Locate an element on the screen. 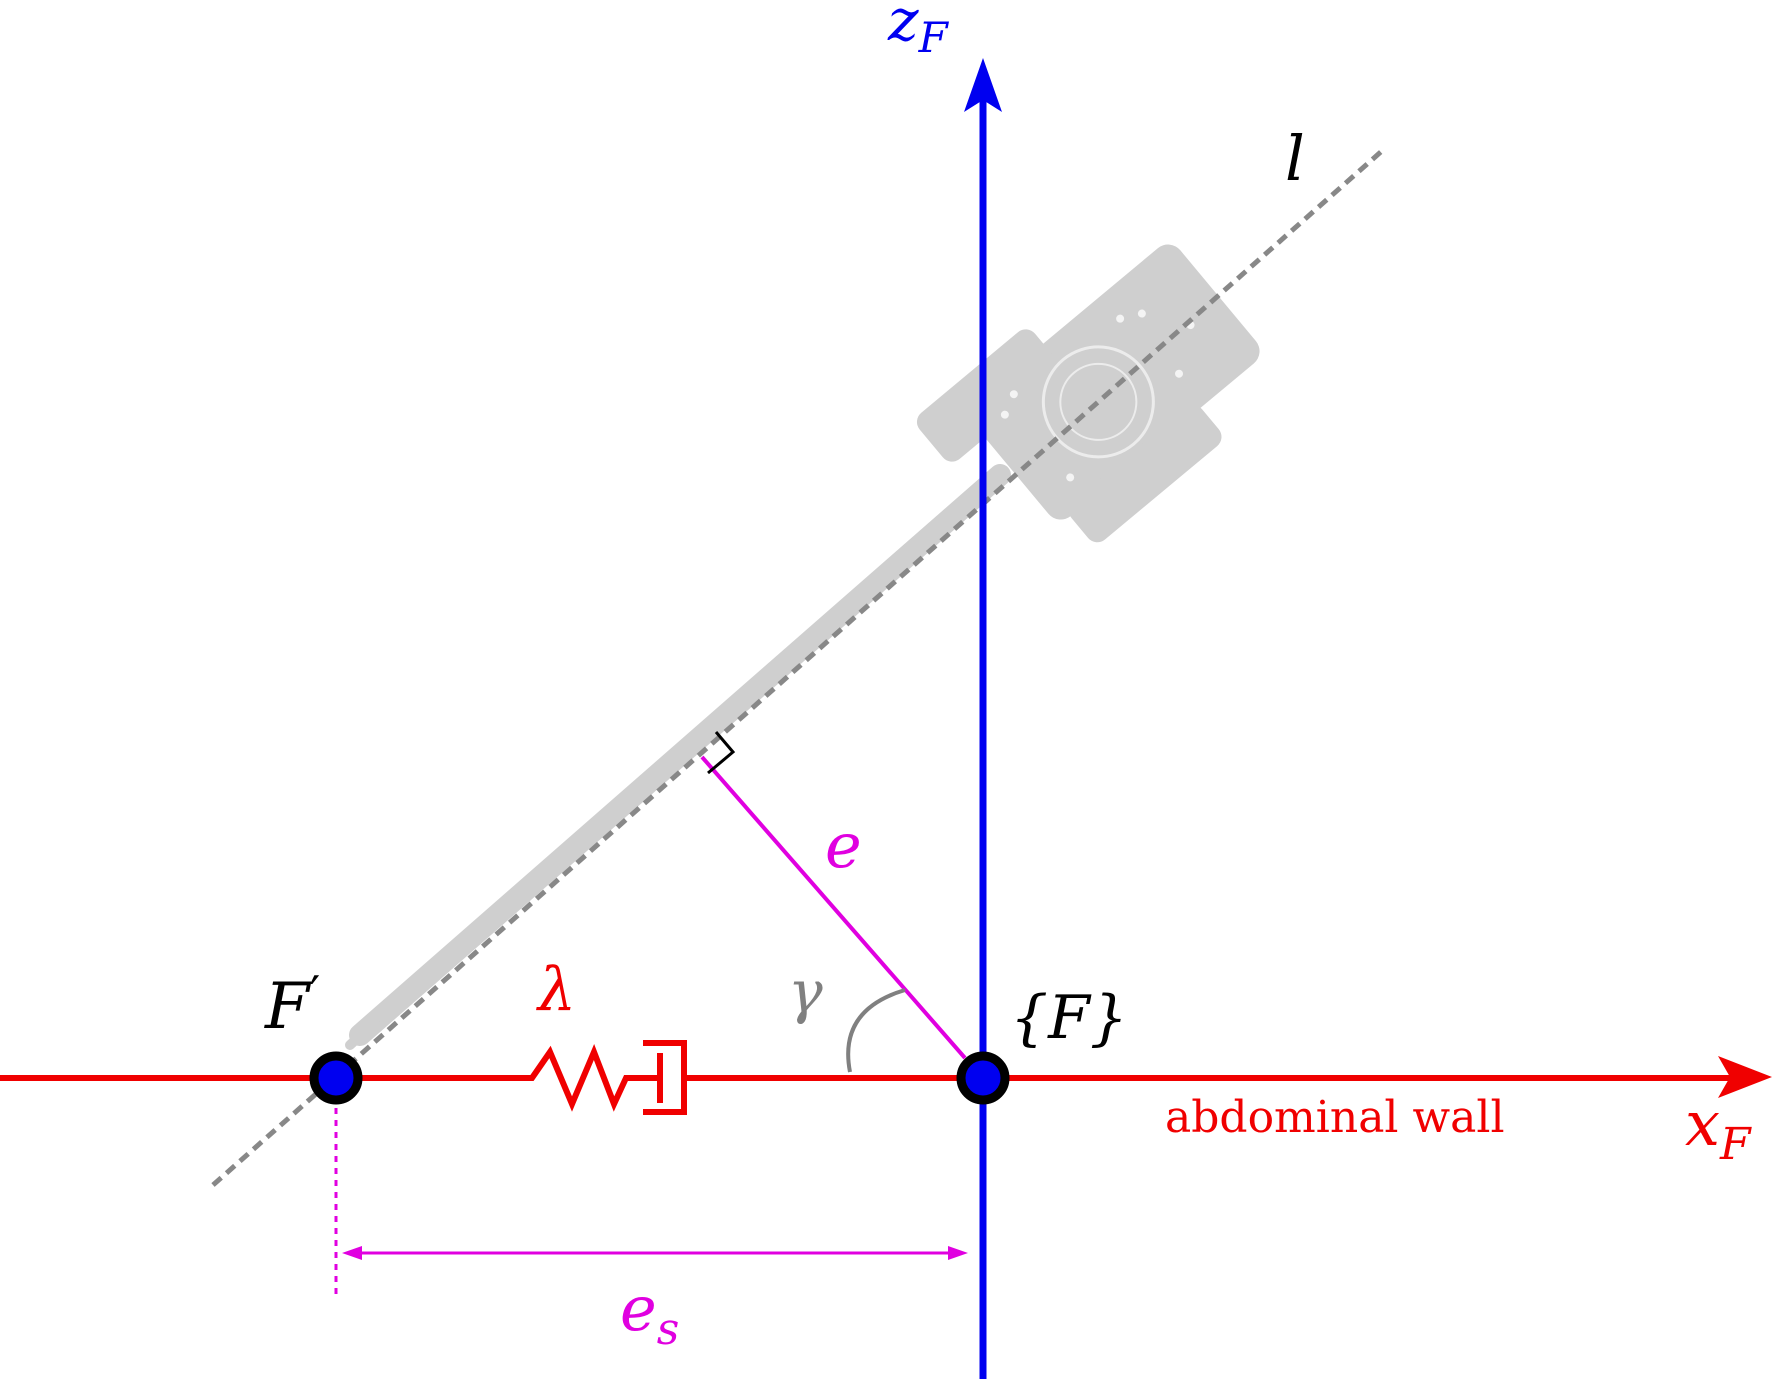  line-l-label: l is located at coordinates (1295, 158).